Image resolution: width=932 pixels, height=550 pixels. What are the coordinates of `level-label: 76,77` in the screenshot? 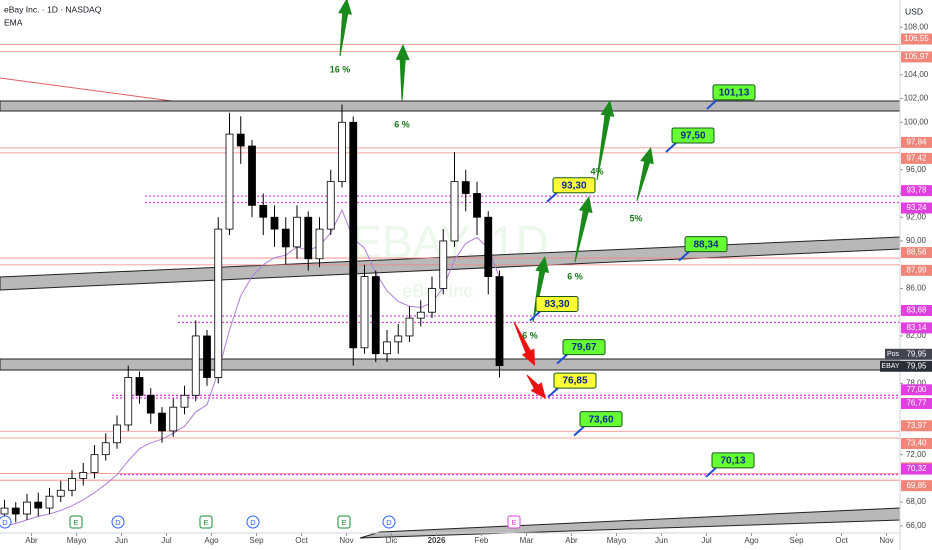 It's located at (916, 403).